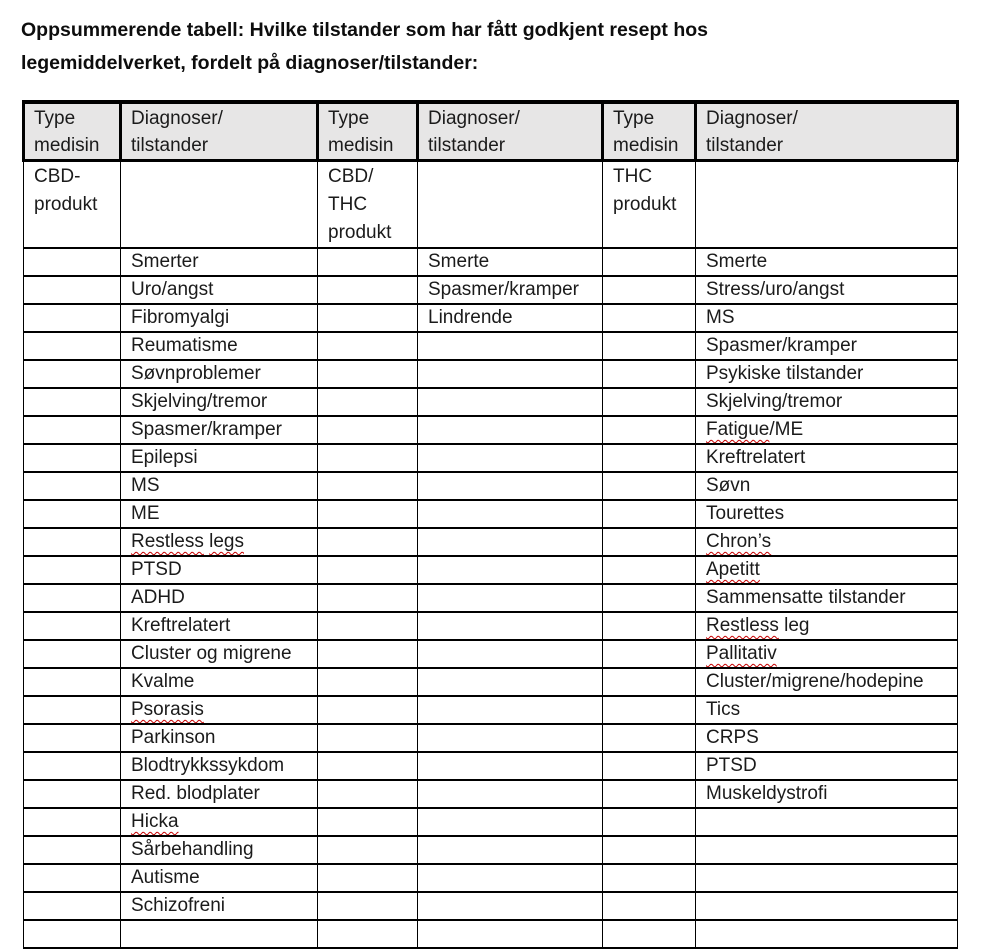  Describe the element at coordinates (180, 317) in the screenshot. I see `diagnosis-text: Fibromyalgi` at that location.